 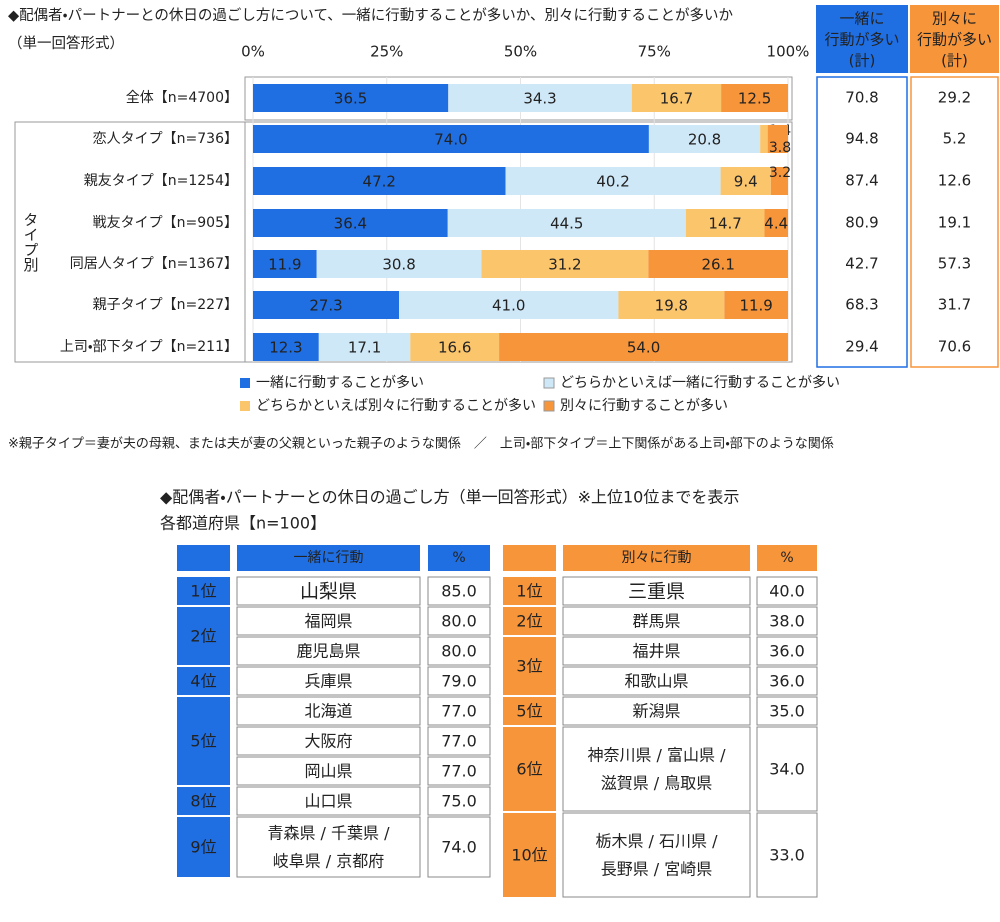 I want to click on percent-value: 75.0, so click(x=459, y=801).